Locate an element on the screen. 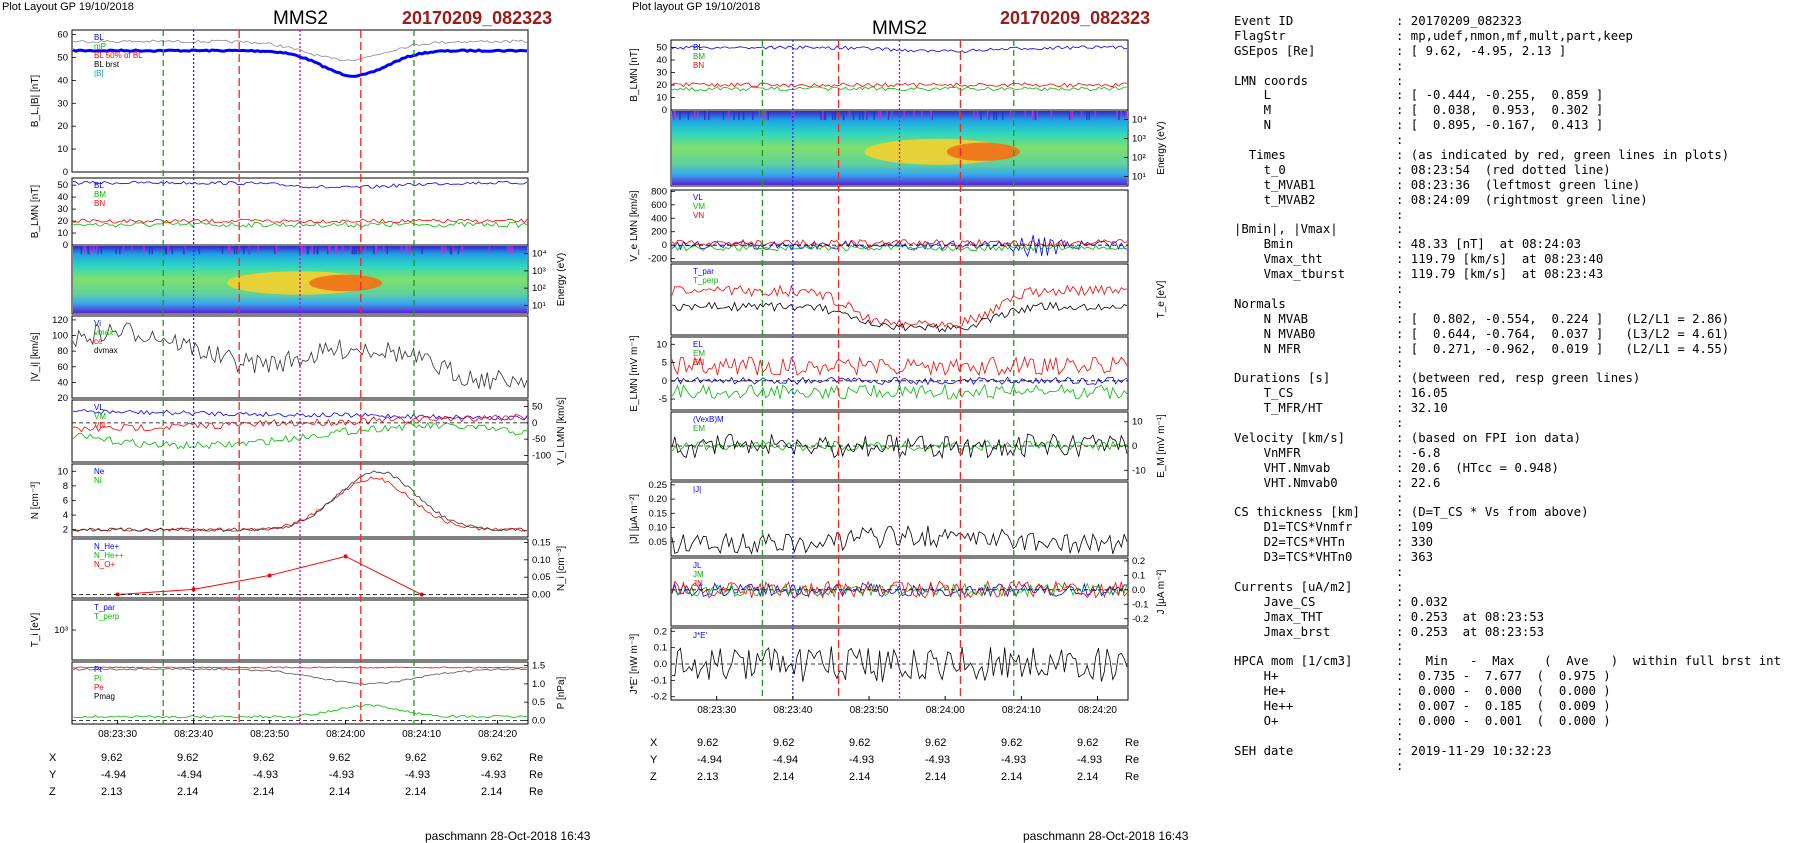 This screenshot has height=843, width=1804. info-row: t_0: 08:23:54 (red dotted line) is located at coordinates (1507, 170).